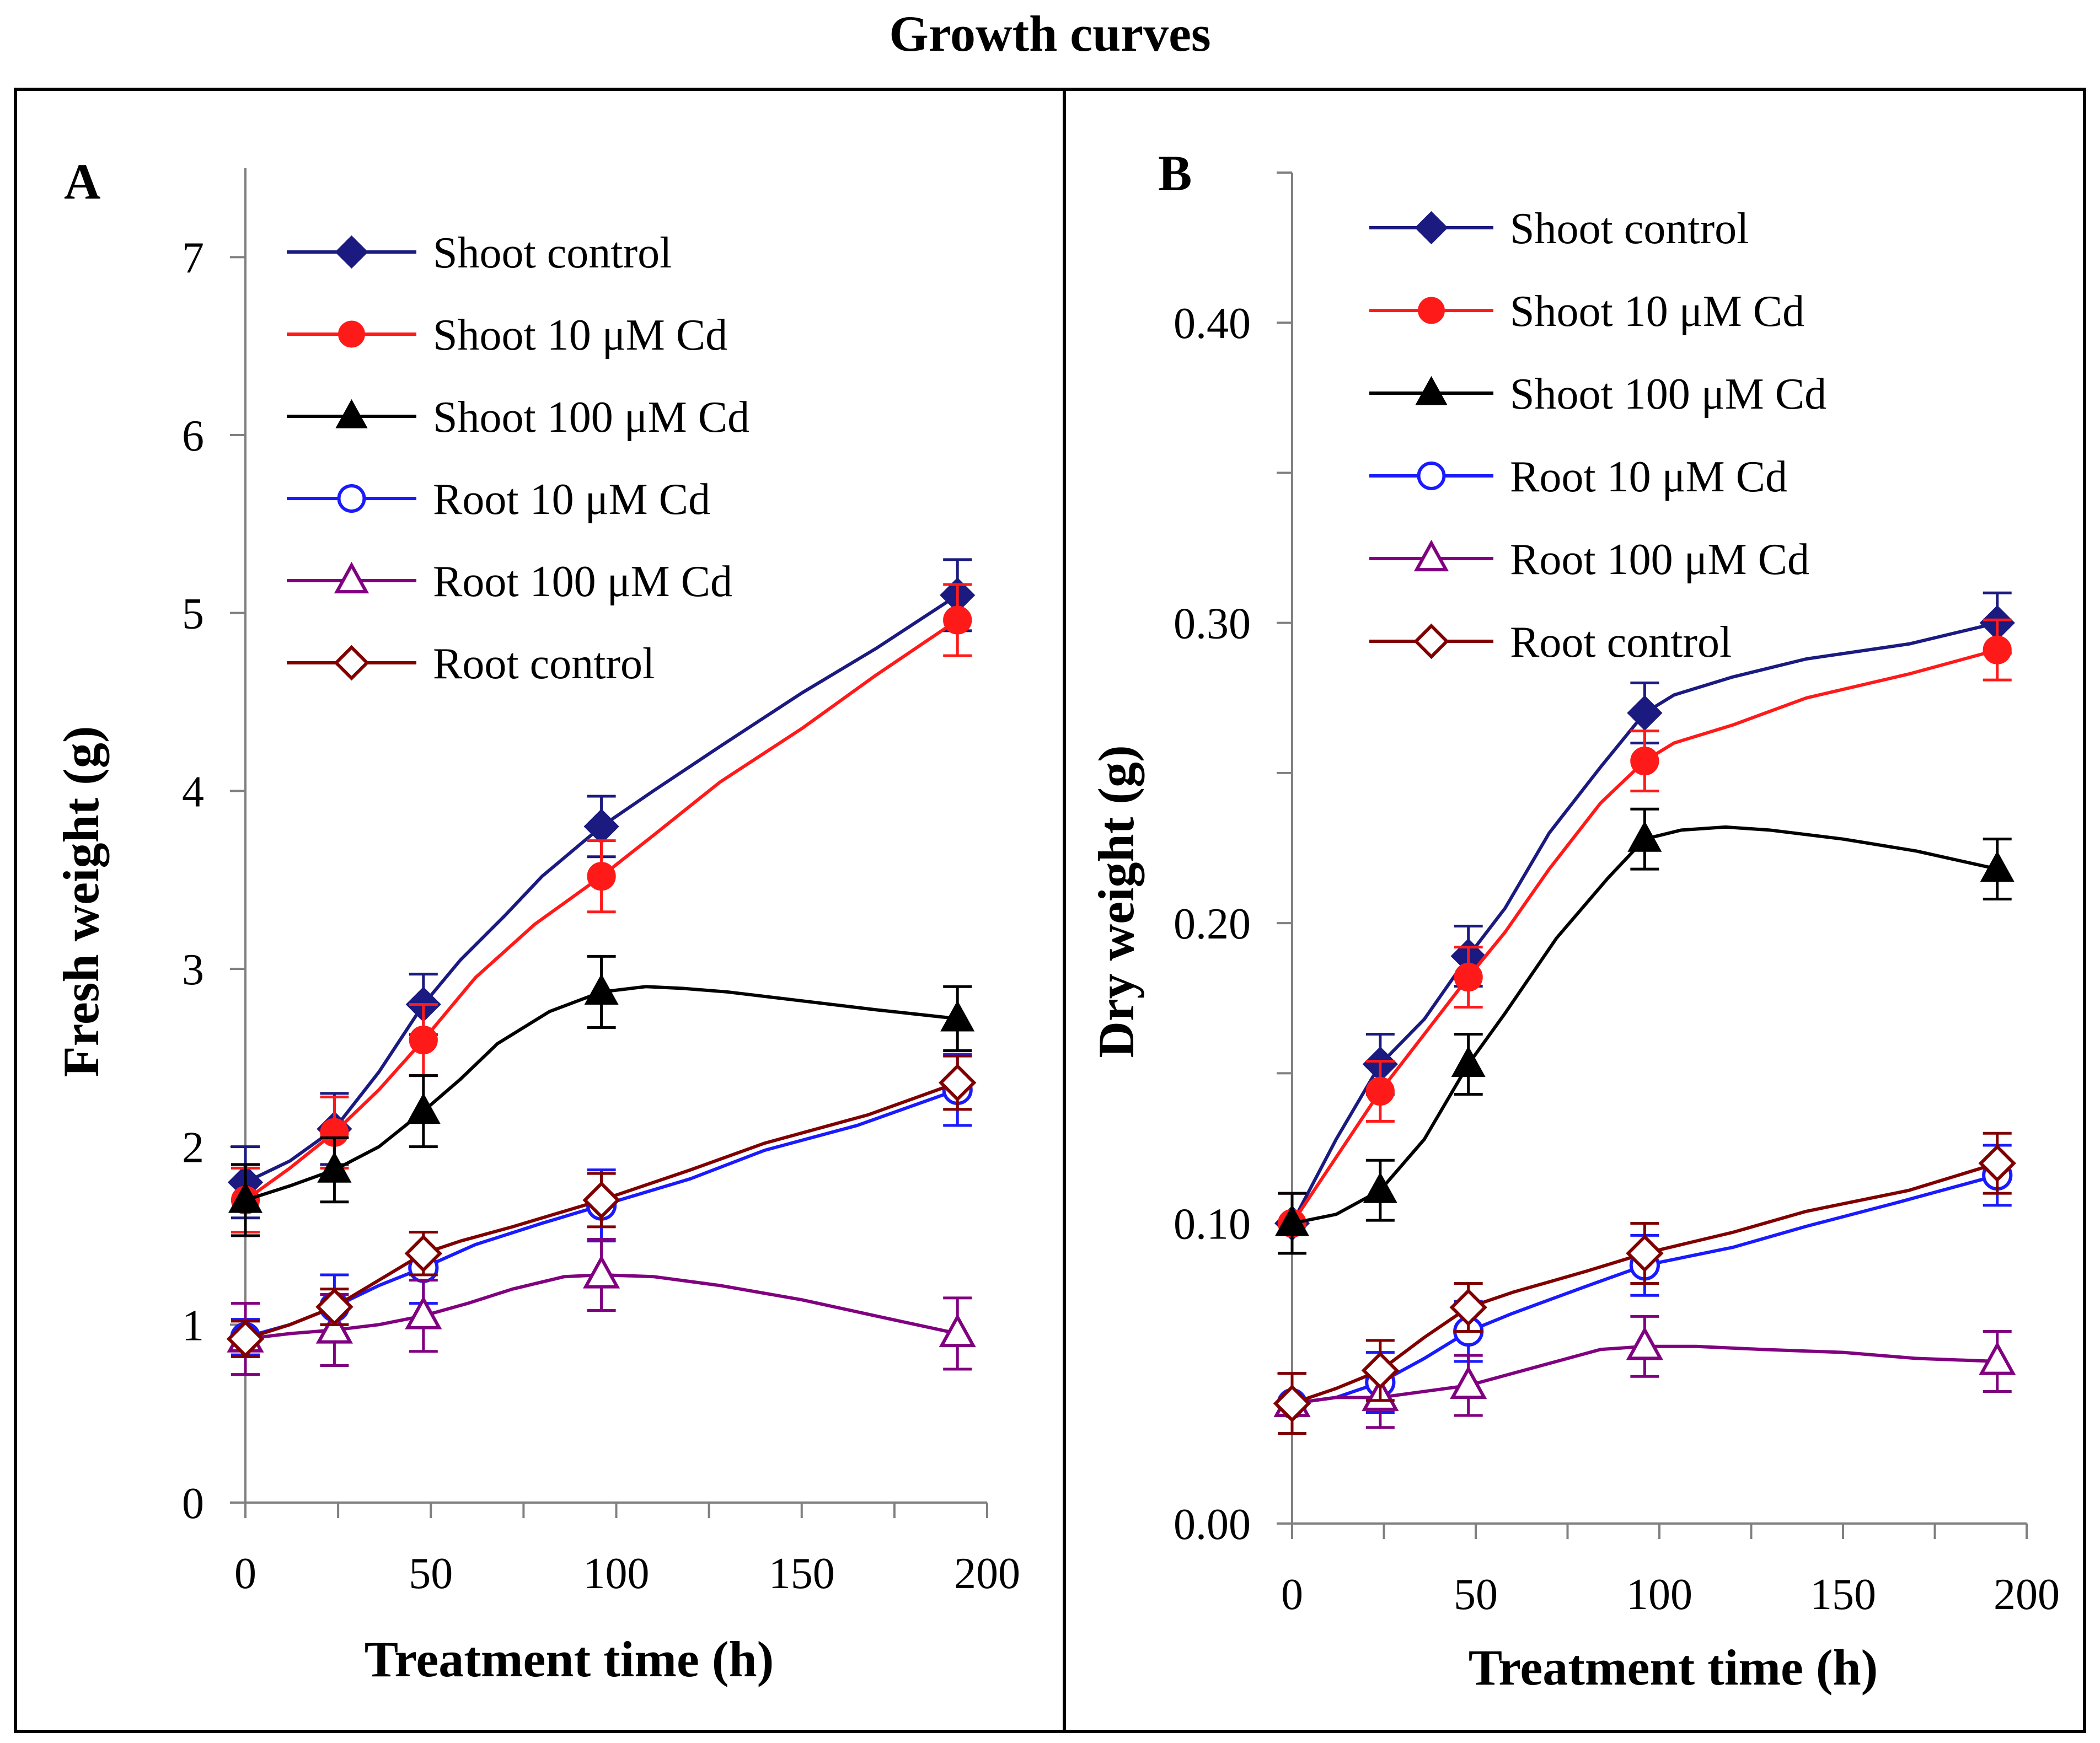  I want to click on panel-b-y-tick-label: 0.20, so click(1212, 924).